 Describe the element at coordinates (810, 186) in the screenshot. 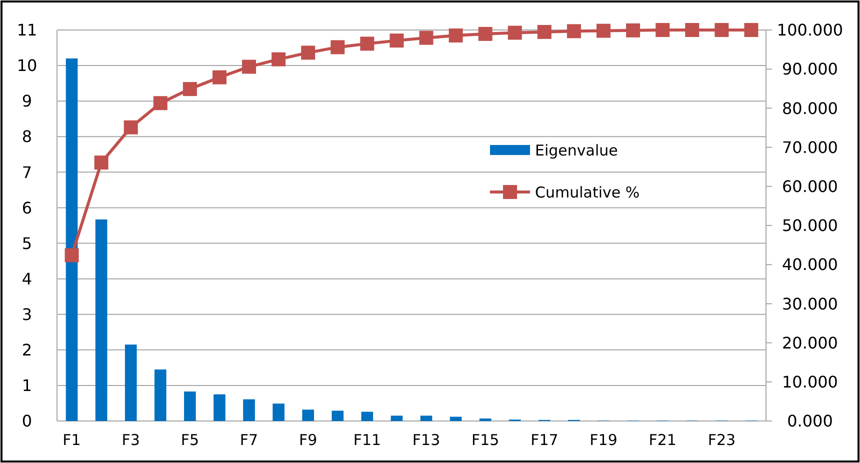

I see `y2-tick-label: 60.000` at that location.